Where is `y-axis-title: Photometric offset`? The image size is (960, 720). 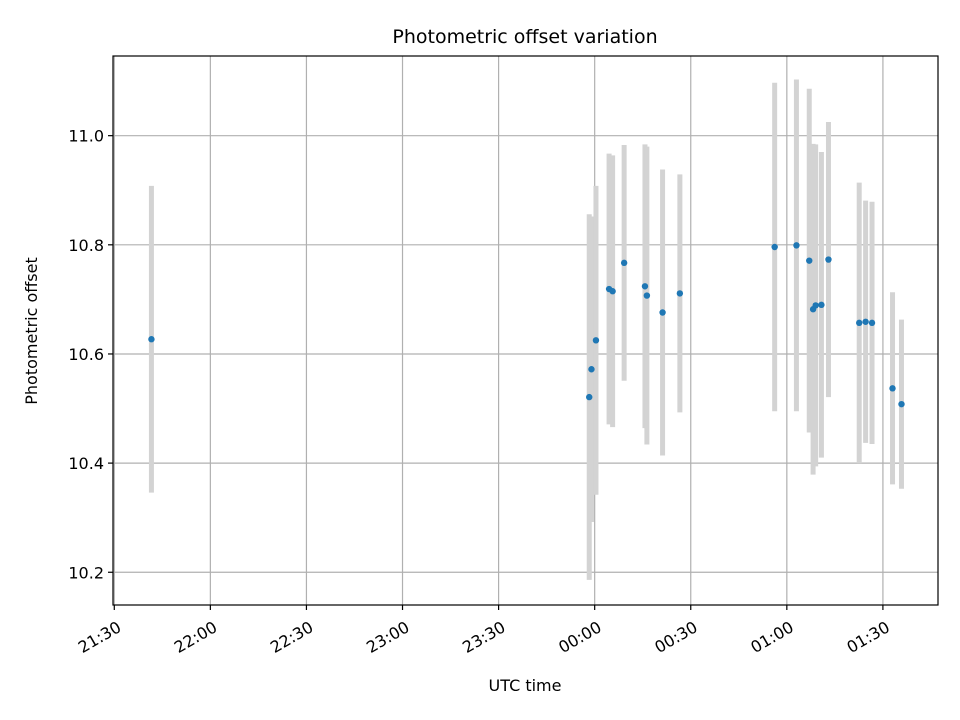
y-axis-title: Photometric offset is located at coordinates (31, 331).